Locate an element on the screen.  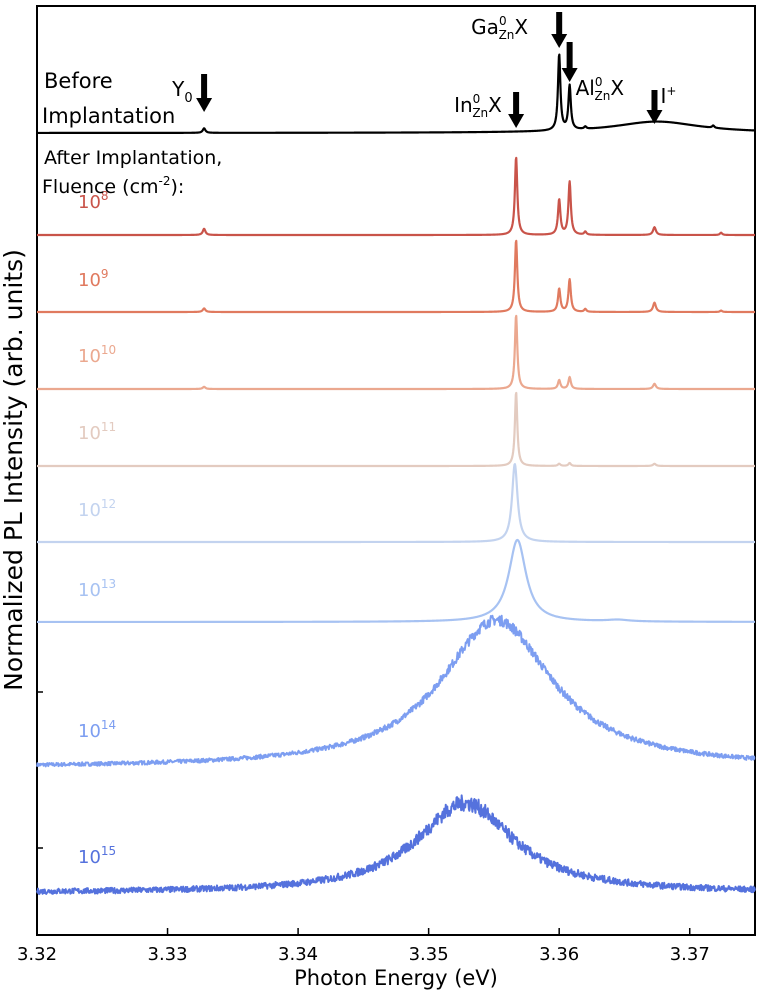
y-axis-ticks is located at coordinates (40, 770).